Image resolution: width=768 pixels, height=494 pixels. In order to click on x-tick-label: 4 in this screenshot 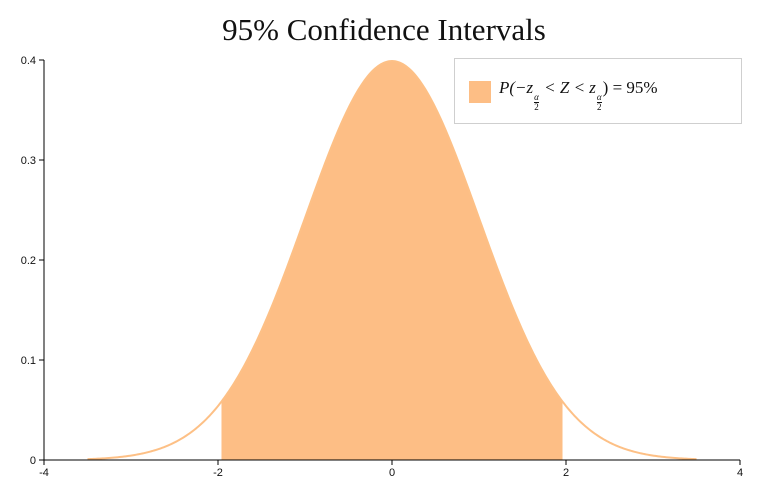, I will do `click(740, 473)`.